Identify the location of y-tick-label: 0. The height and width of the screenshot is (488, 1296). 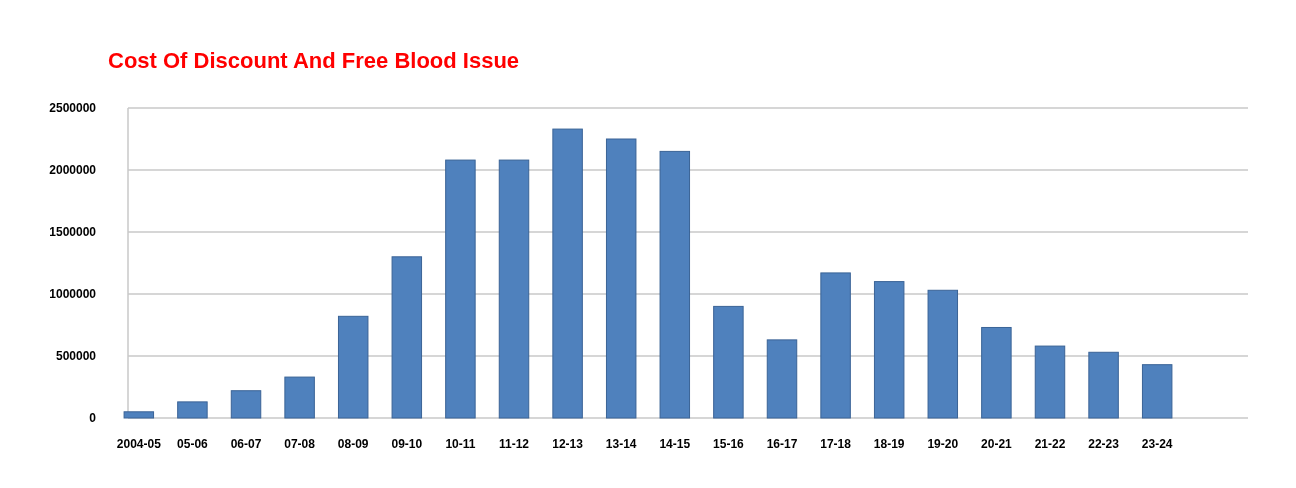
(93, 418).